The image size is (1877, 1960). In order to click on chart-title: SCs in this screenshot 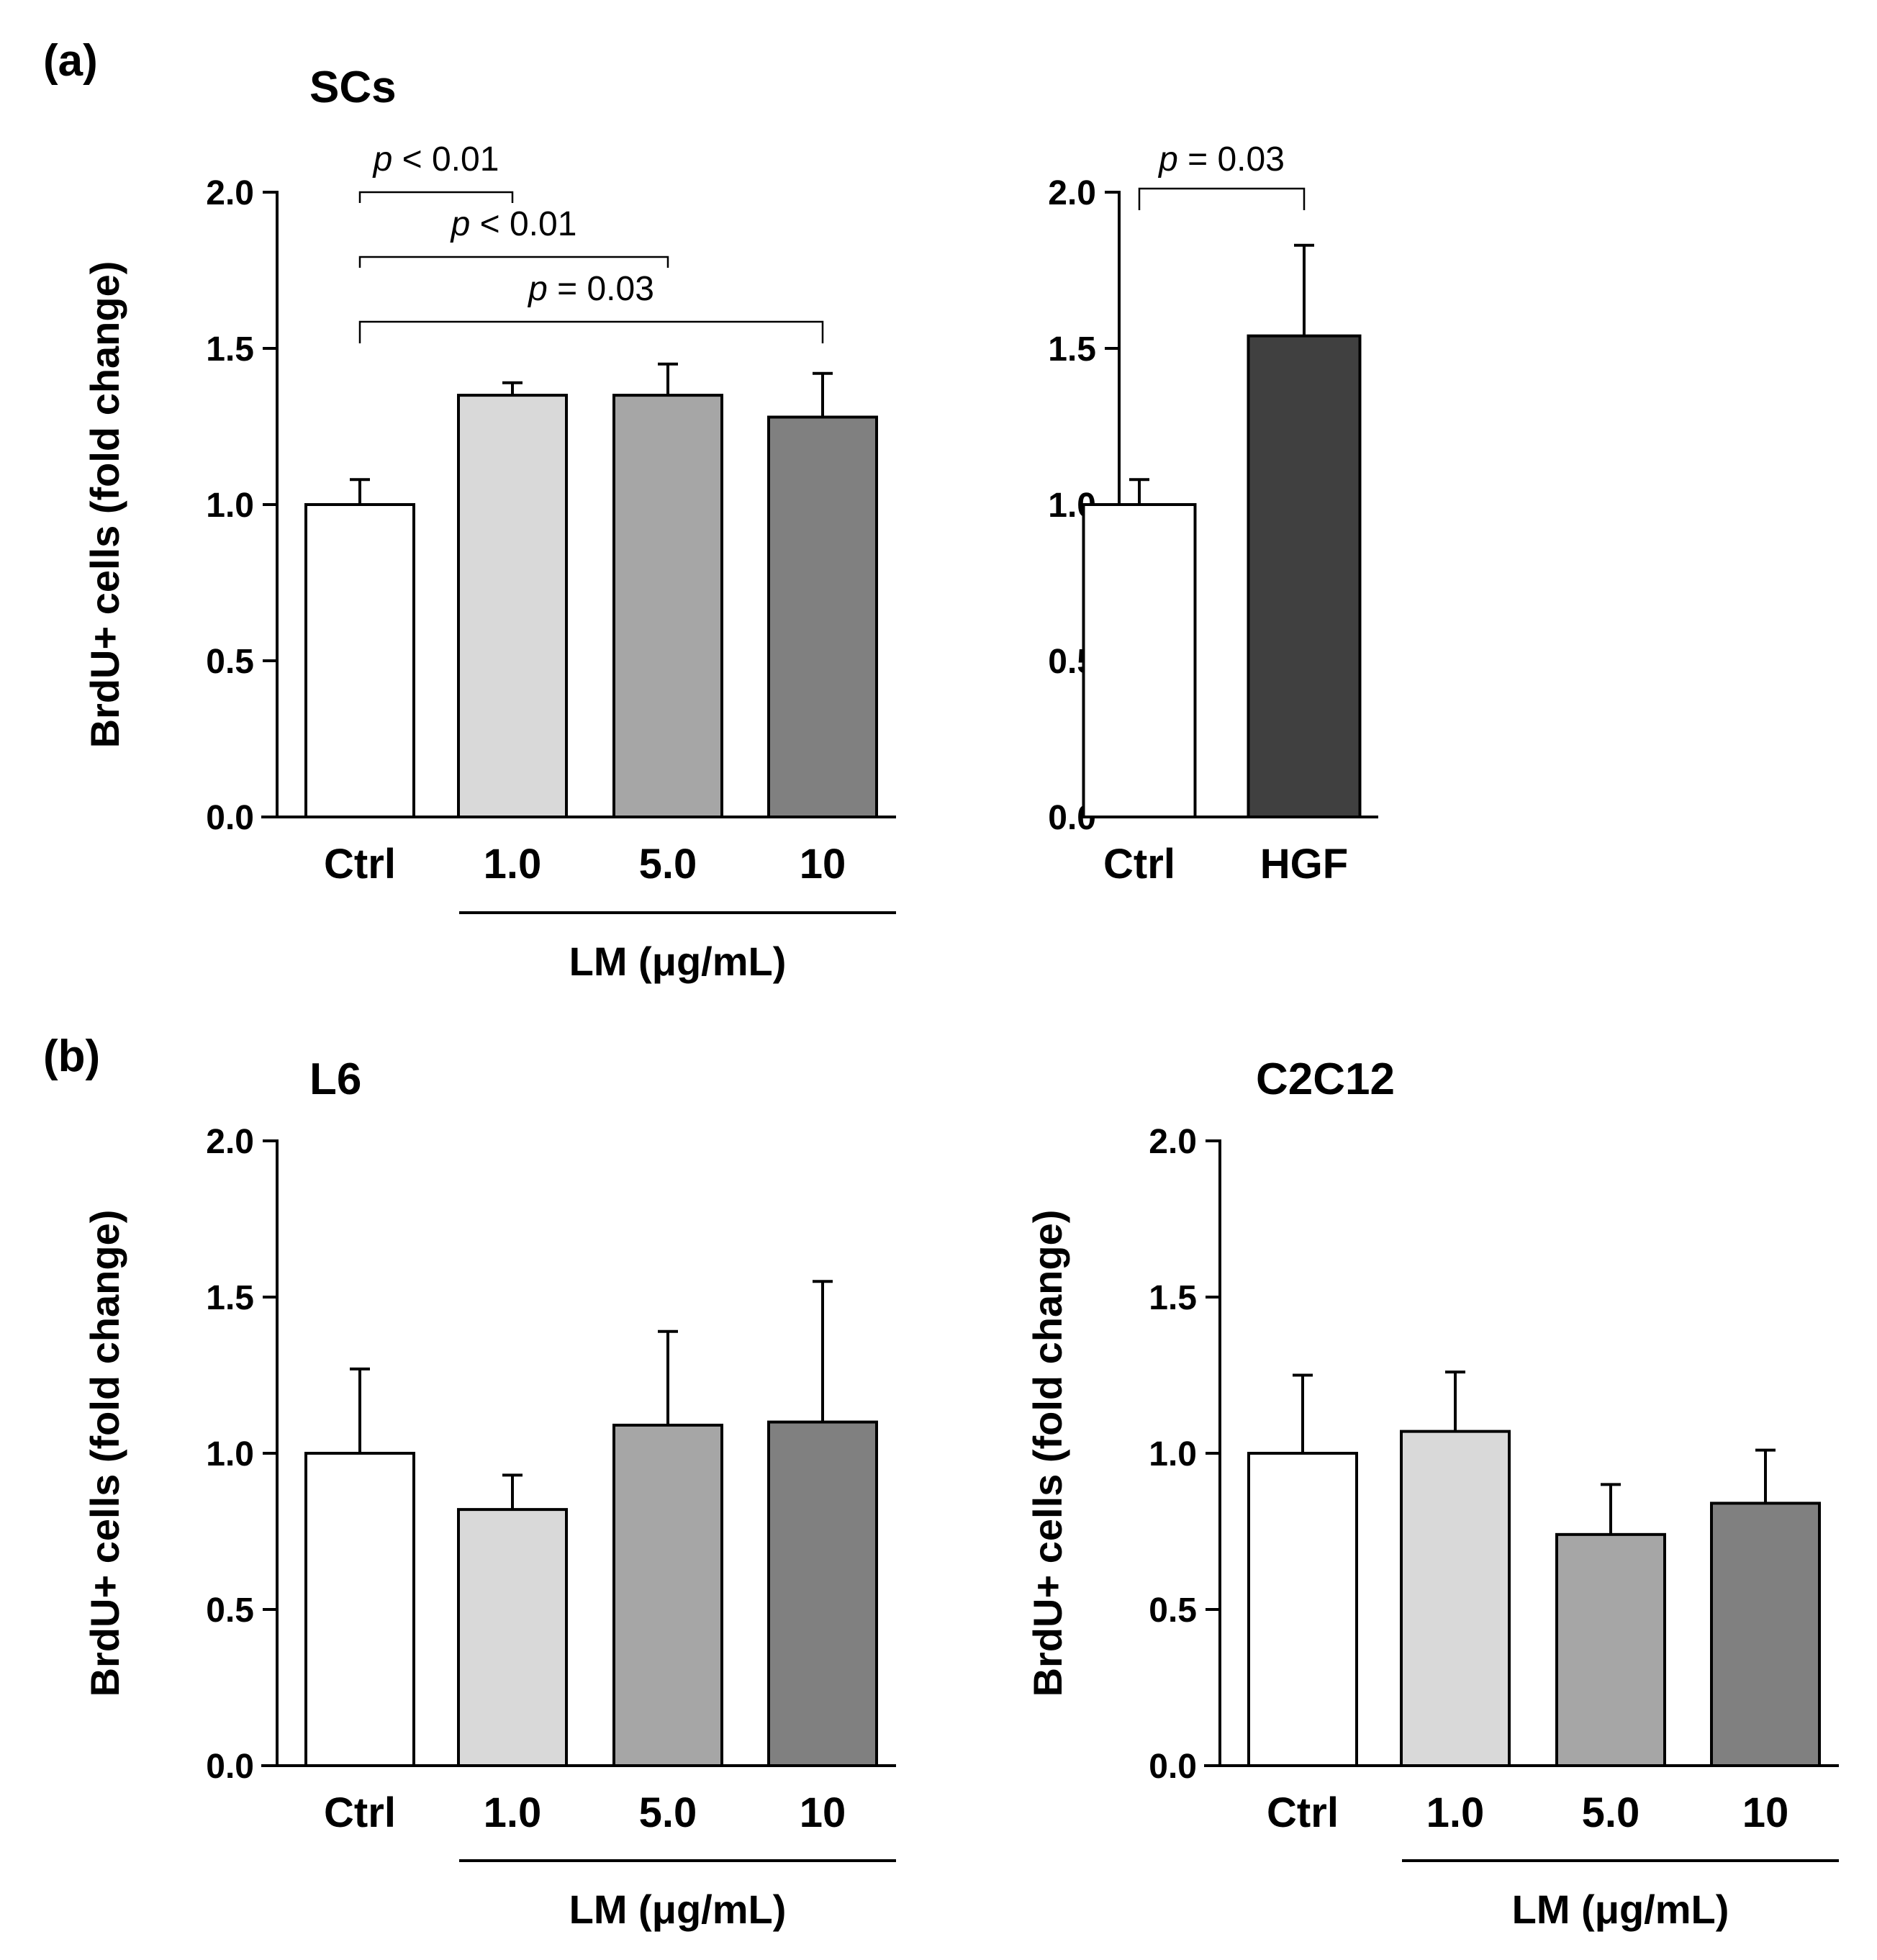, I will do `click(353, 87)`.